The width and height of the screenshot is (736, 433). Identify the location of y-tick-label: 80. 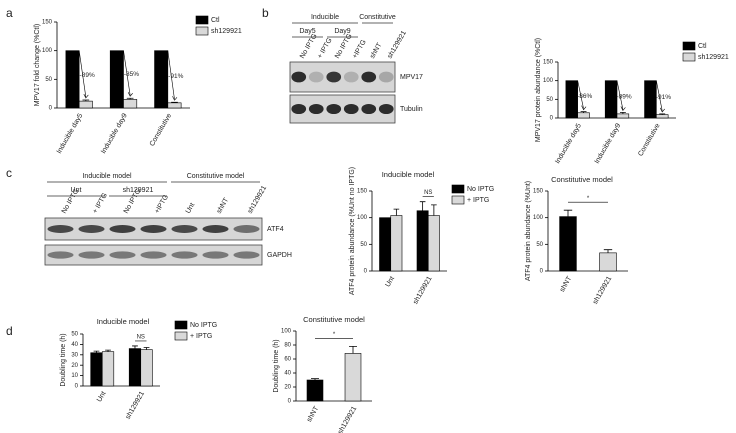
(287, 346).